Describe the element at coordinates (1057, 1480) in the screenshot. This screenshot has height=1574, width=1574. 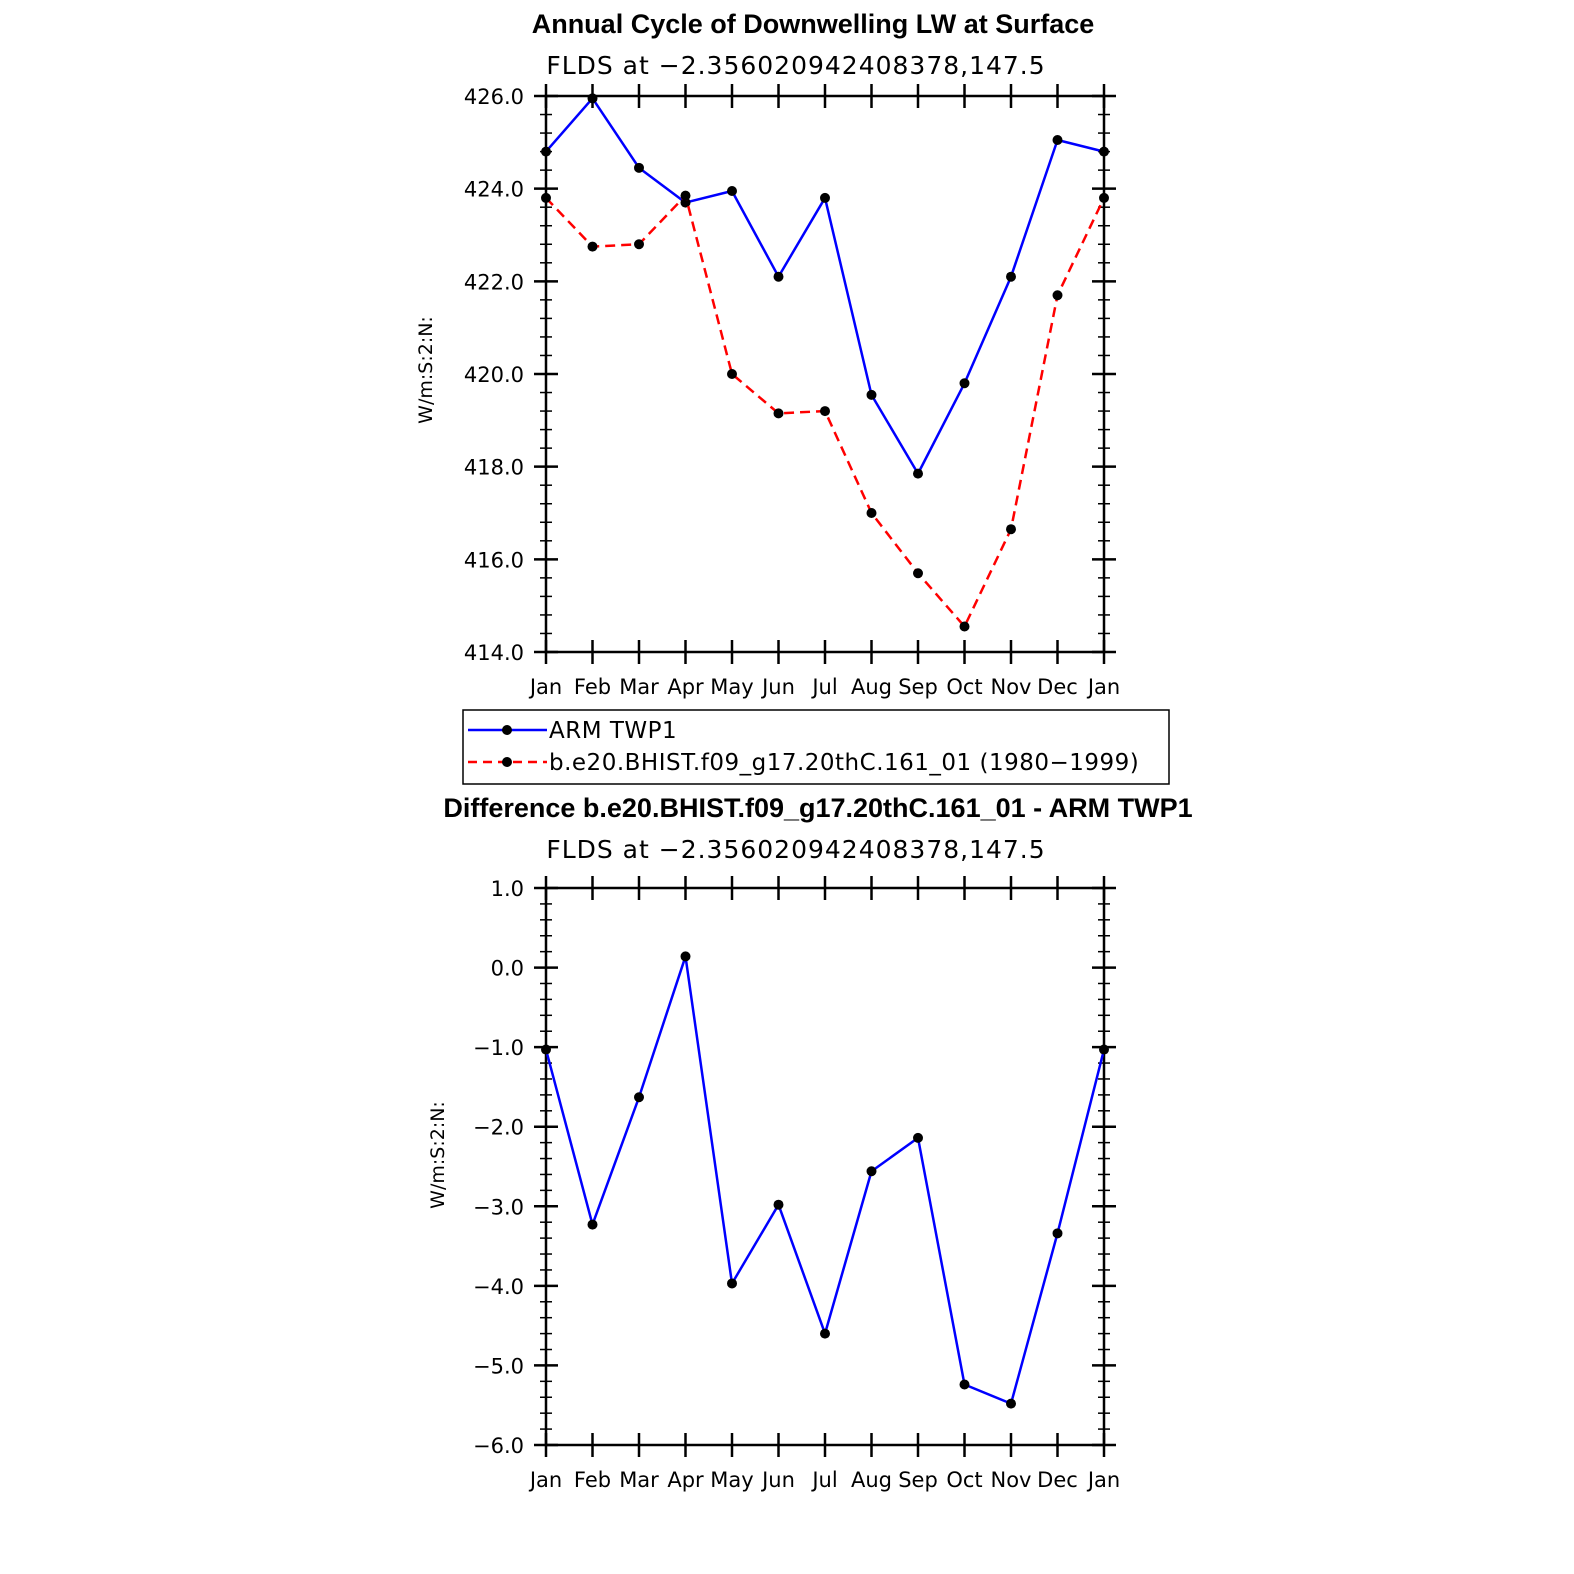
I see `chart2-xtick-label: Dec` at that location.